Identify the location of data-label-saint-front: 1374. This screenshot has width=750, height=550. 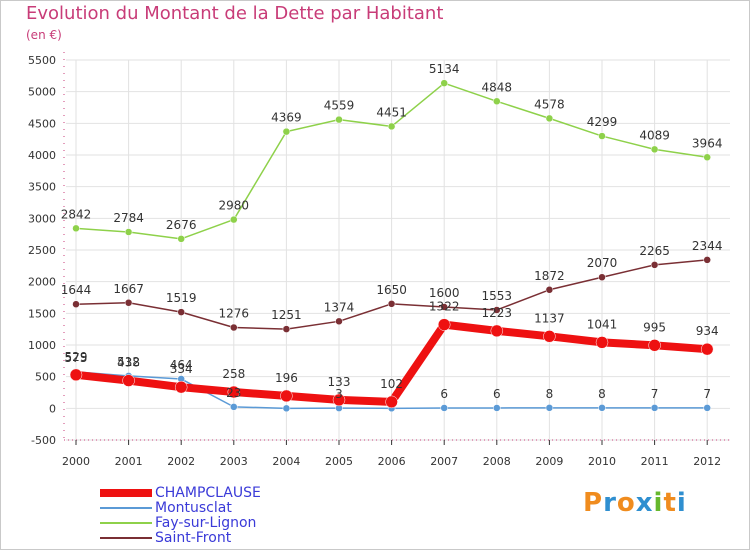
(339, 307).